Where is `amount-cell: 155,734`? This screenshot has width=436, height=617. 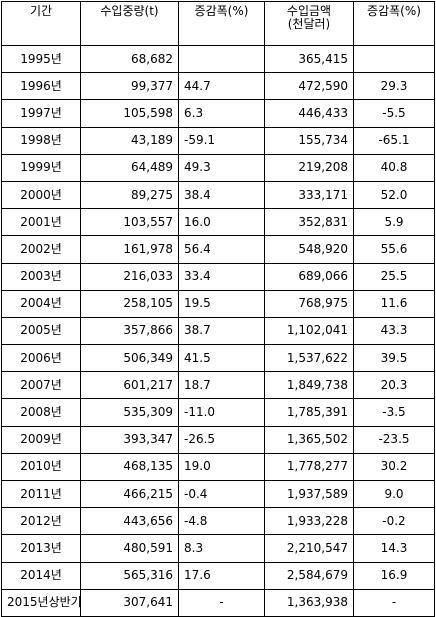
amount-cell: 155,734 is located at coordinates (309, 140).